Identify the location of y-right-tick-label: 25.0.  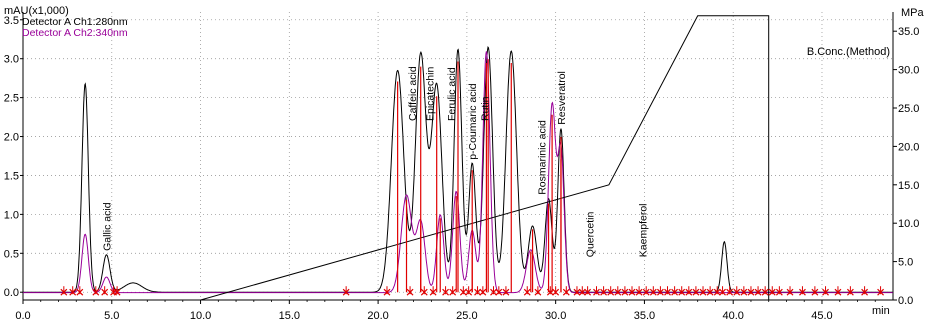
(908, 109).